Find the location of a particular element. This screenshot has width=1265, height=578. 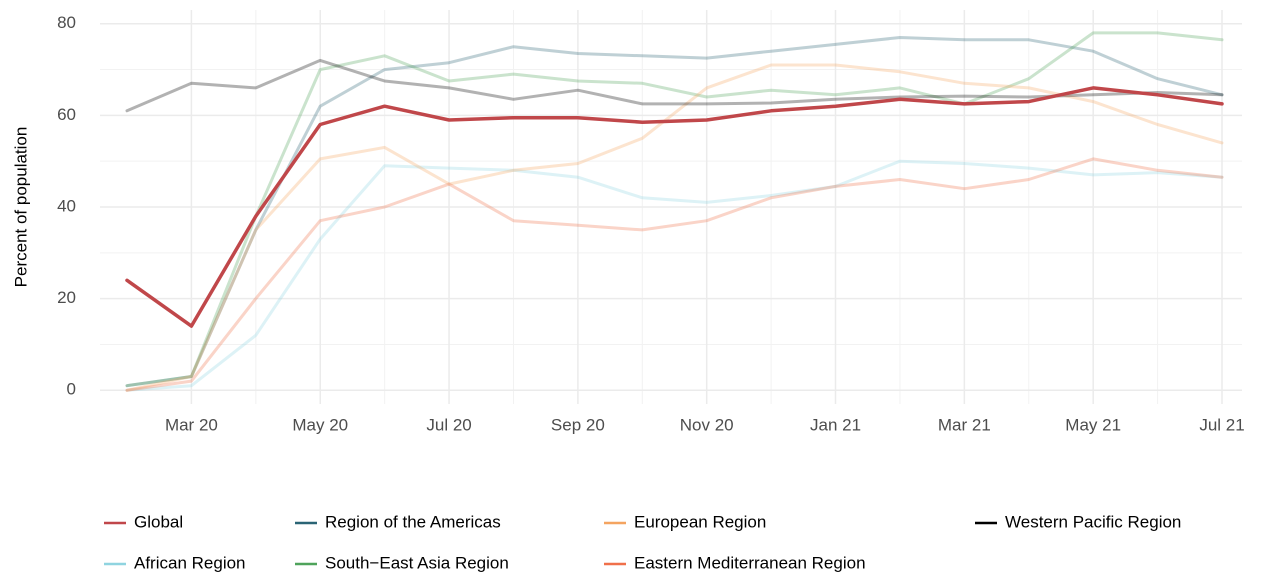

x-tick-label: Mar 21 is located at coordinates (964, 424).